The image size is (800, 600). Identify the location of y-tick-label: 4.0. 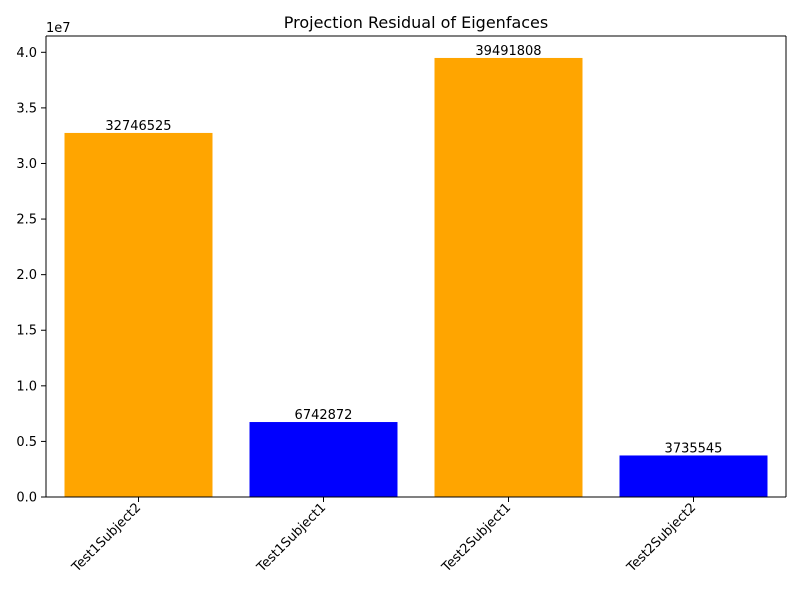
(26, 53).